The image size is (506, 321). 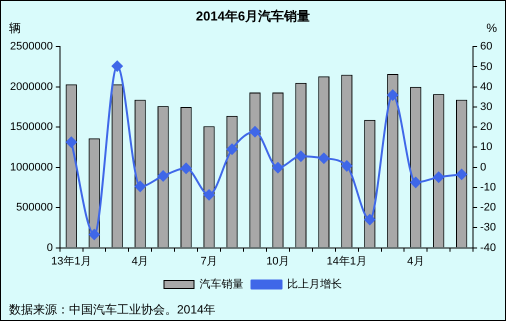 What do you see at coordinates (346, 261) in the screenshot?
I see `x-tick-label: 14年1月` at bounding box center [346, 261].